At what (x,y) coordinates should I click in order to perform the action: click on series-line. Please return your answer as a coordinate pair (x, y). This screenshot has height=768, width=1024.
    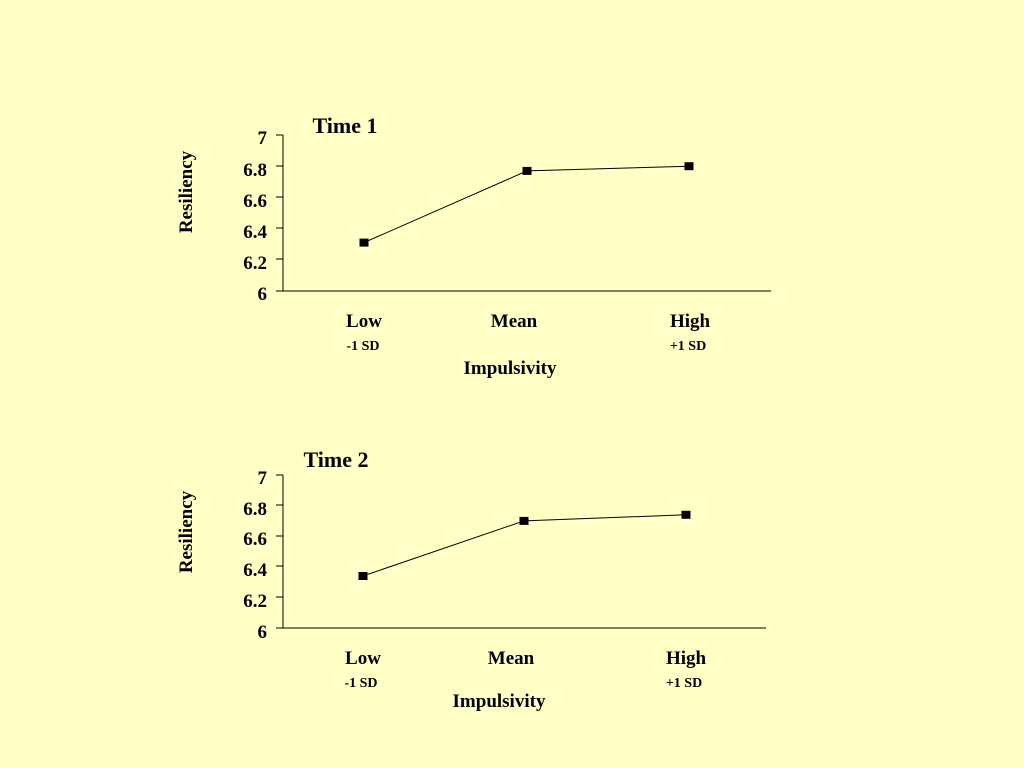
    Looking at the image, I should click on (526, 204).